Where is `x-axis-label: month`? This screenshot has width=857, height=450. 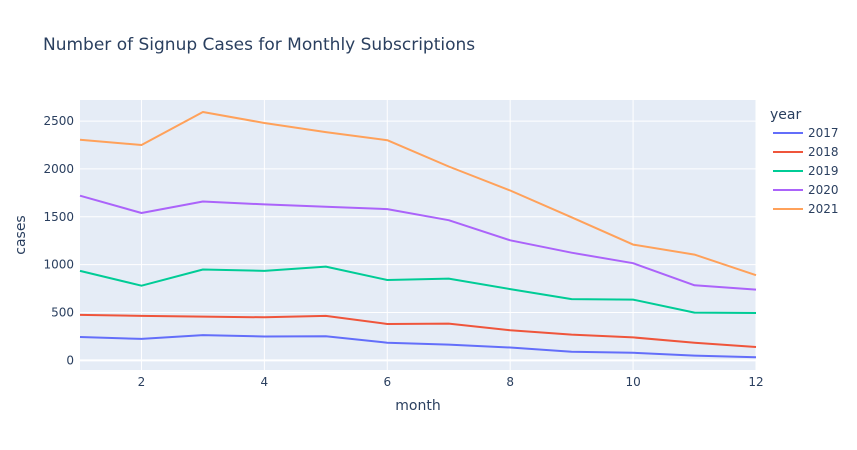
x-axis-label: month is located at coordinates (417, 406).